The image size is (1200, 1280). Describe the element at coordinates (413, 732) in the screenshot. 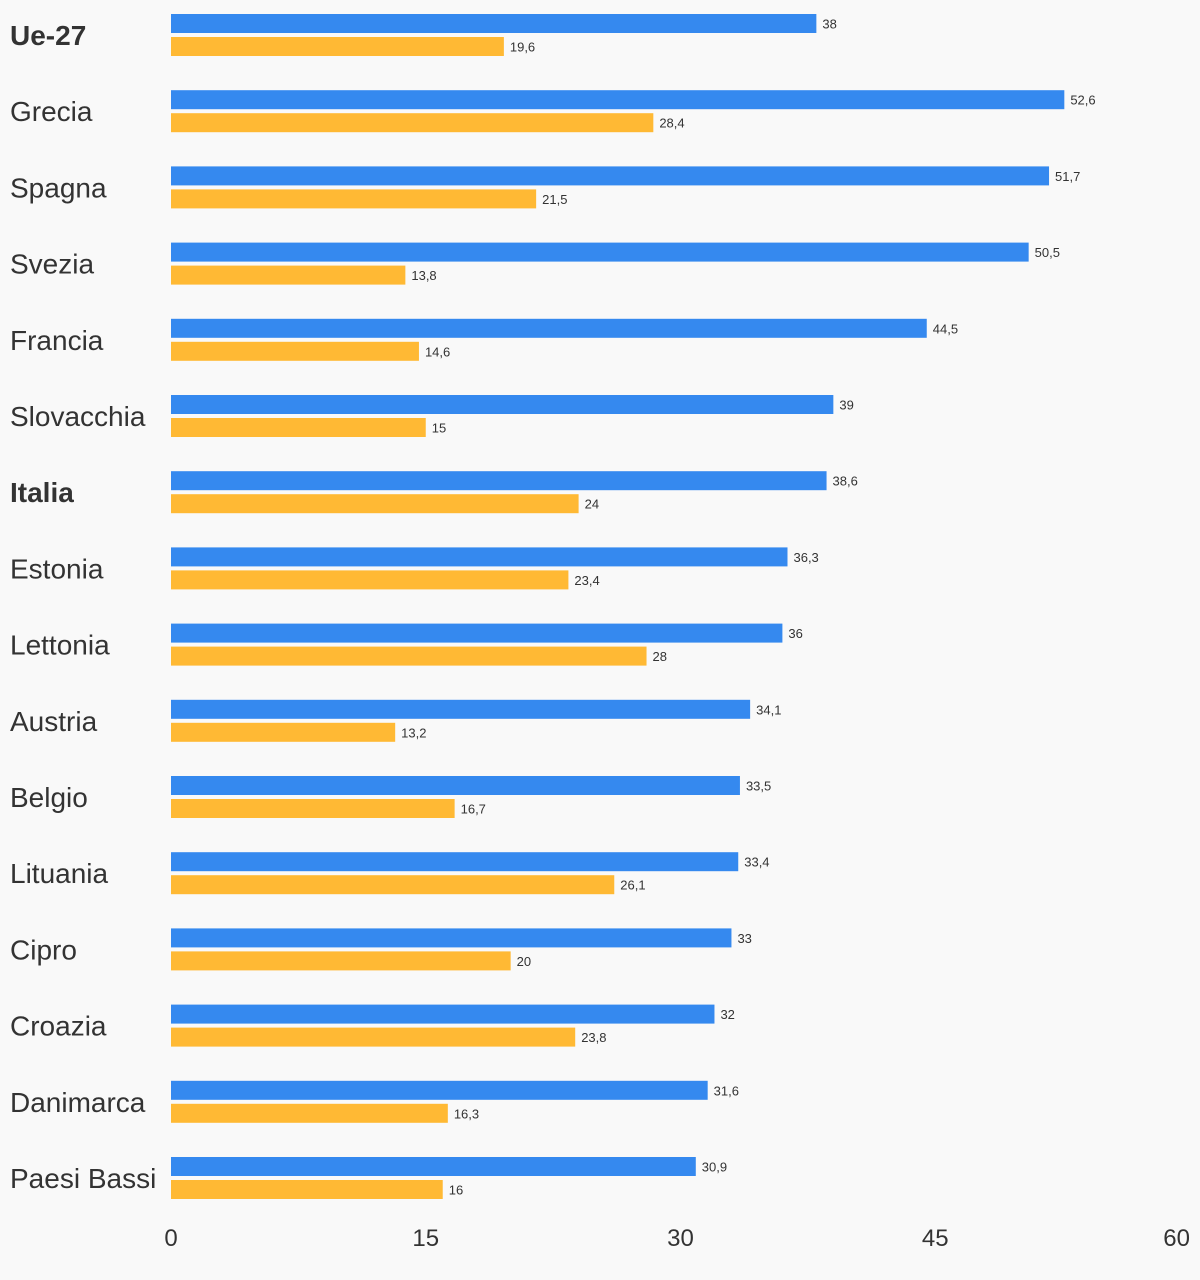

I see `value-label-austria-series-2: 13,2` at that location.